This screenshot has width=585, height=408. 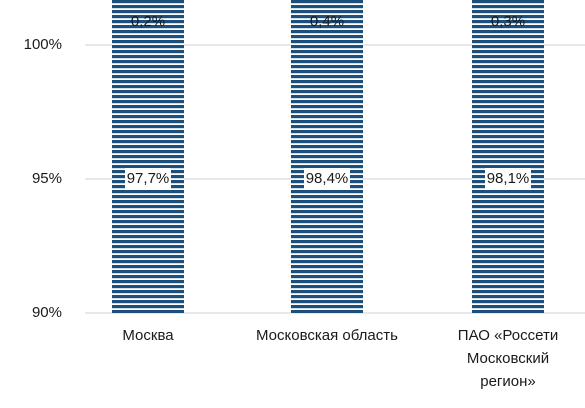 What do you see at coordinates (43, 44) in the screenshot?
I see `y-tick-label: 100%` at bounding box center [43, 44].